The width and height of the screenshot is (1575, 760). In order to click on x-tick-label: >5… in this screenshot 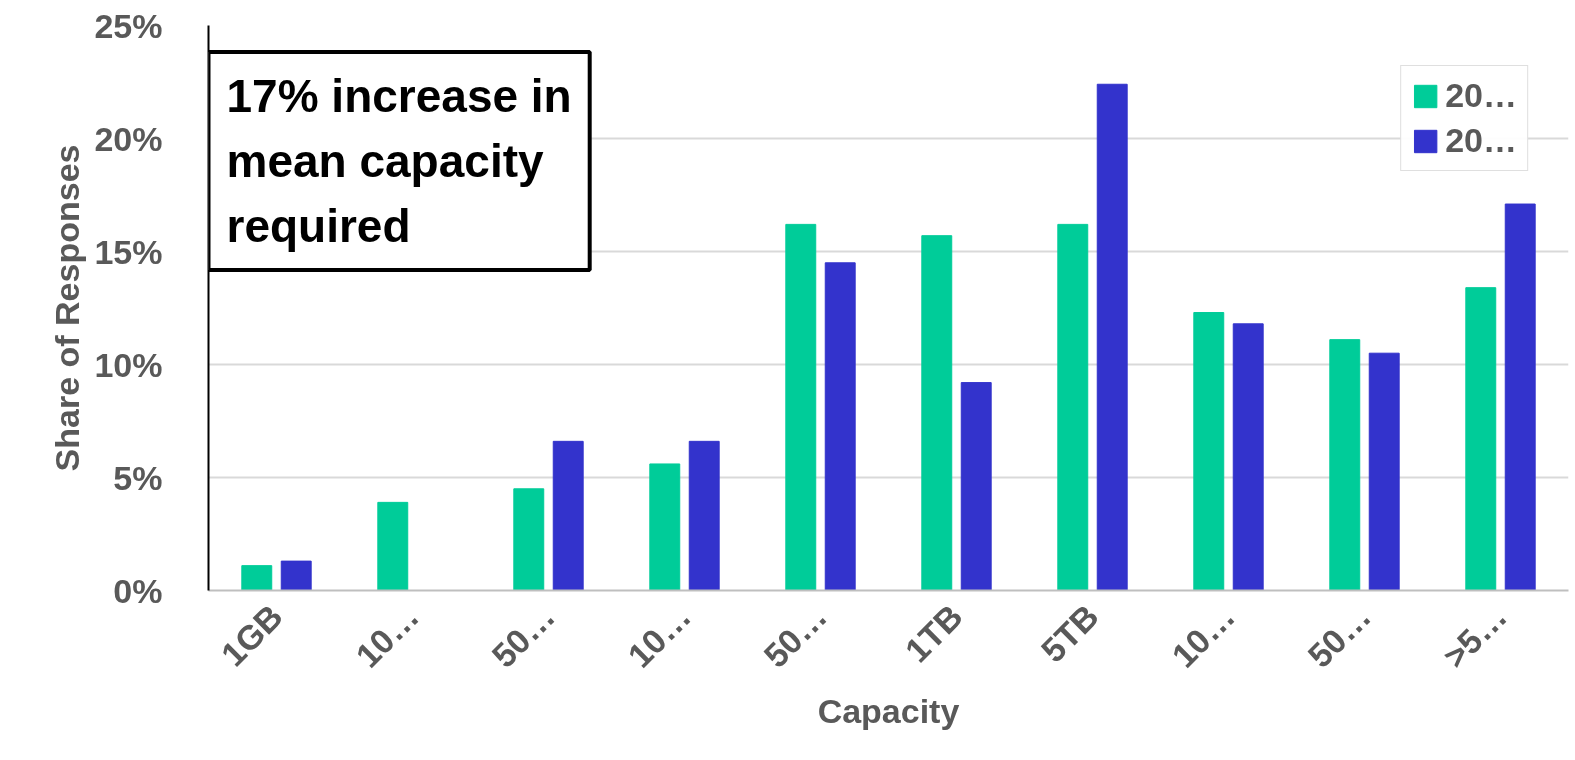, I will do `click(1474, 636)`.